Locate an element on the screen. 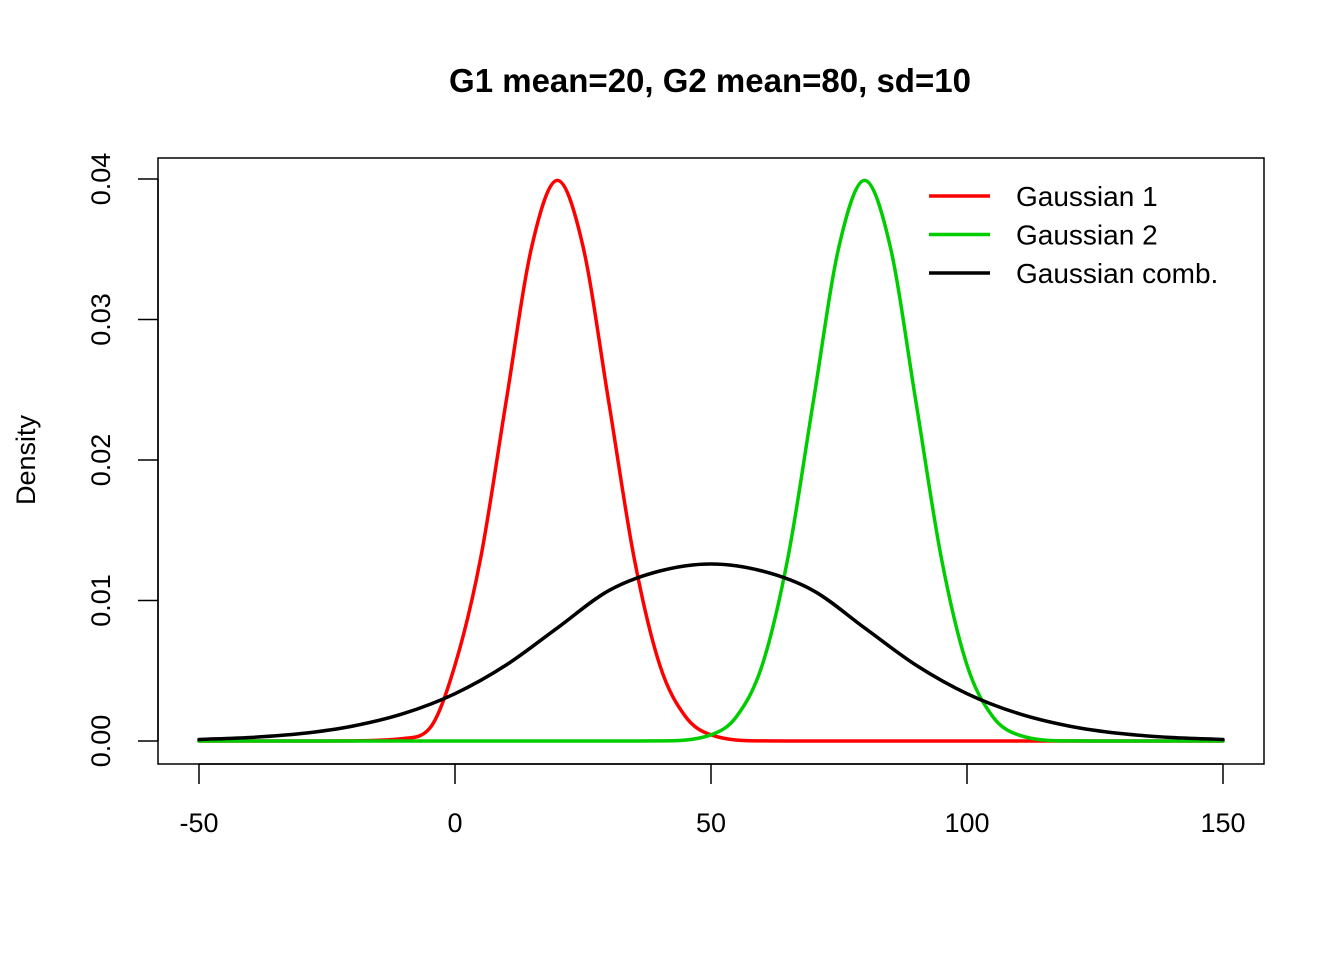  y-tick-label: 0.02 is located at coordinates (101, 460).